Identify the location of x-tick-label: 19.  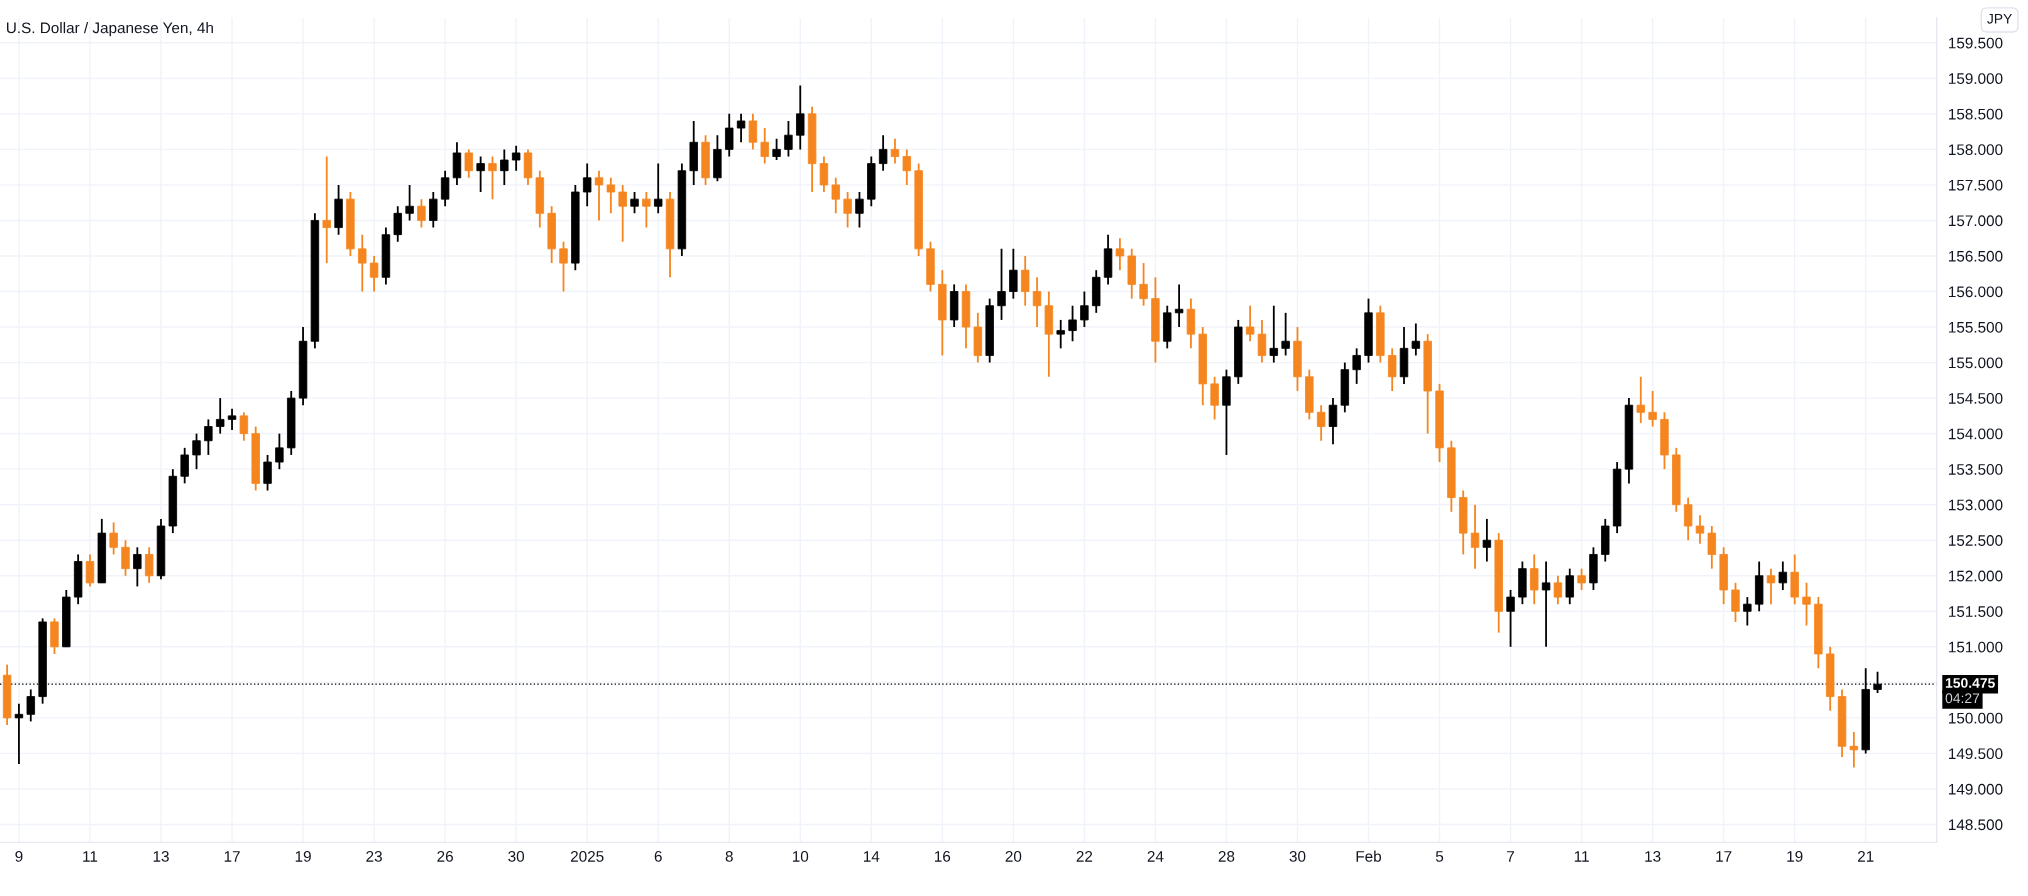
(303, 856).